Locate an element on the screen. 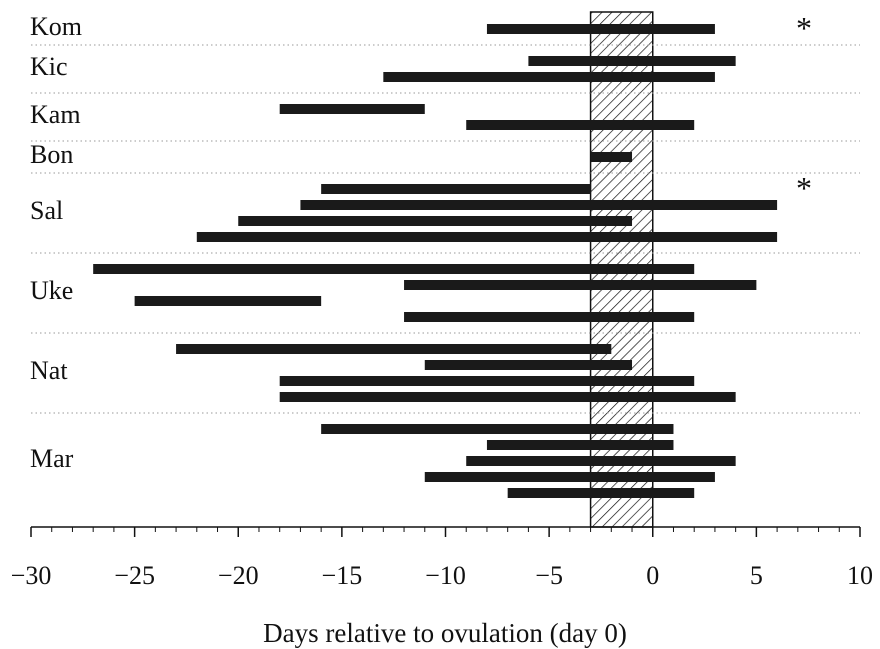  group-label: Kic is located at coordinates (49, 66).